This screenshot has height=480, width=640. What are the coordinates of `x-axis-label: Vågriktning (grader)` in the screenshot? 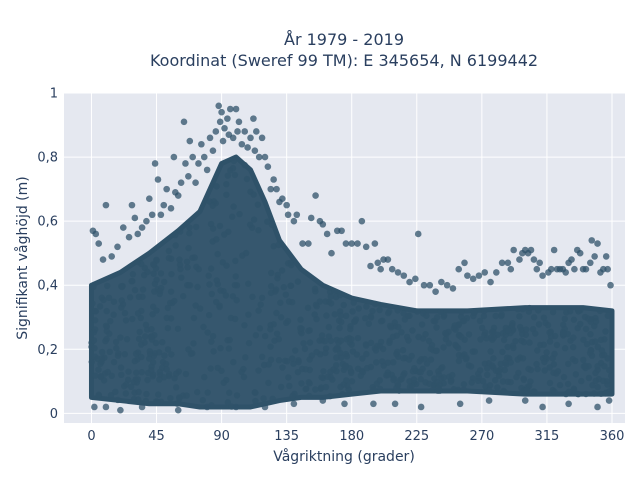 It's located at (344, 456).